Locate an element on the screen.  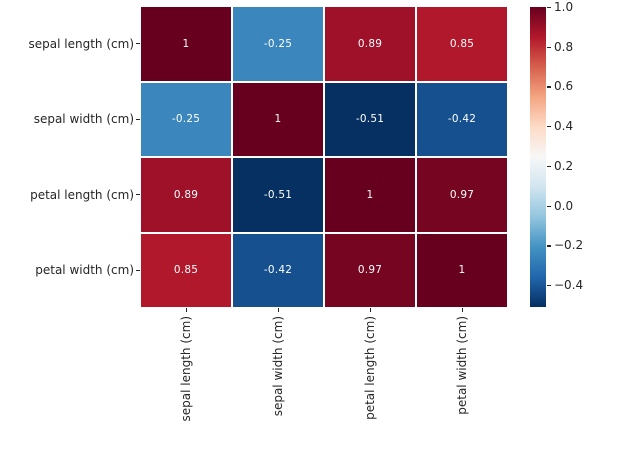
y-tick-label: sepal width (cm) is located at coordinates (83, 119).